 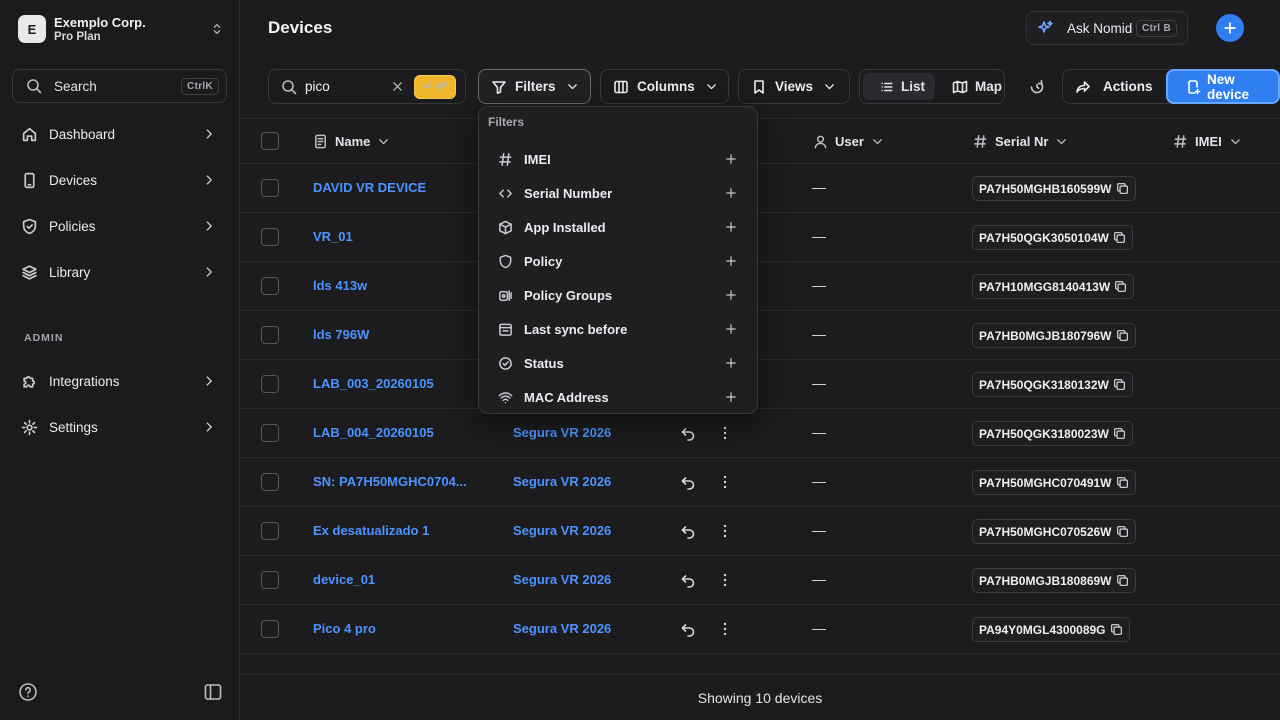 I want to click on filter-option-policy: Policy, so click(x=618, y=261).